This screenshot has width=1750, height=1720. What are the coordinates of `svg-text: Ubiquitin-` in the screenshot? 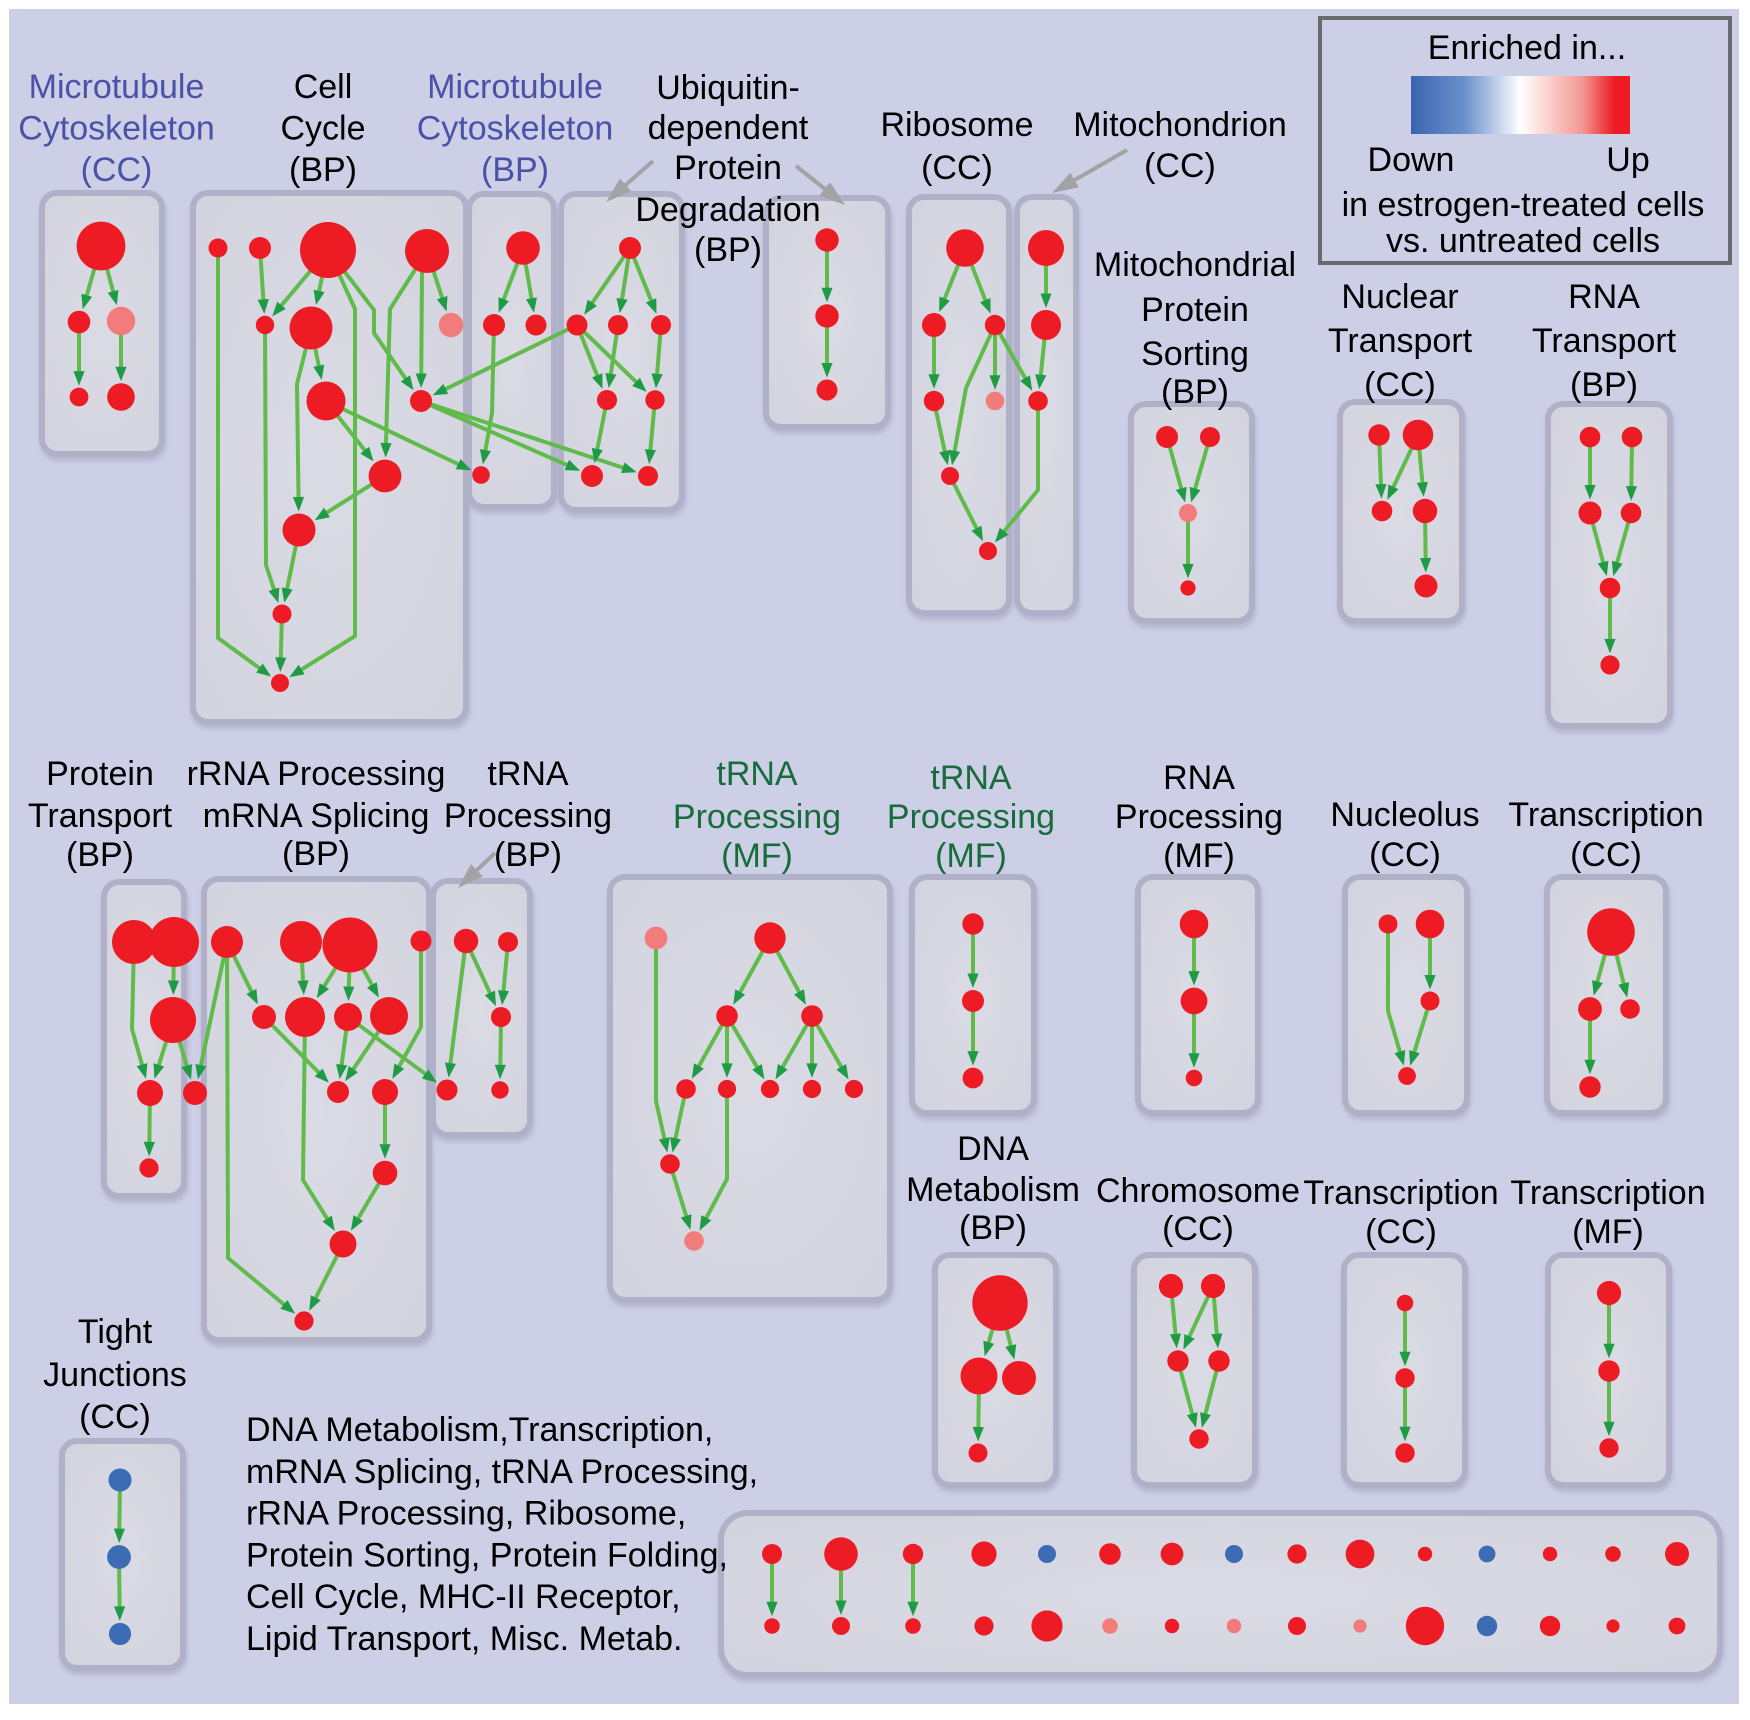 It's located at (728, 88).